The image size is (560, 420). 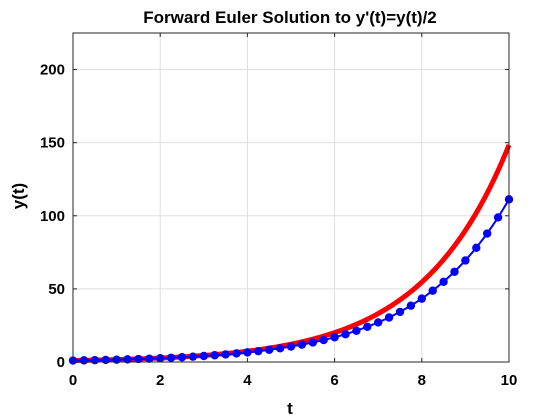 I want to click on x-tick-label: 2, so click(x=160, y=380).